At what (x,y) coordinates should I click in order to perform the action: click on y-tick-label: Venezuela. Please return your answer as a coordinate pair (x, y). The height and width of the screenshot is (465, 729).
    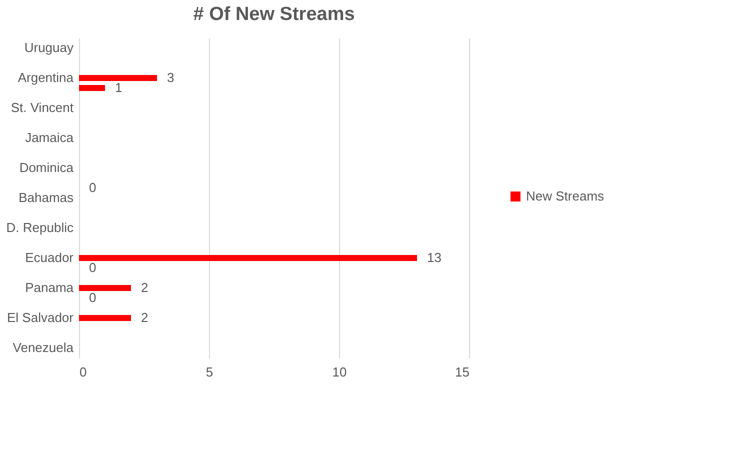
    Looking at the image, I should click on (43, 347).